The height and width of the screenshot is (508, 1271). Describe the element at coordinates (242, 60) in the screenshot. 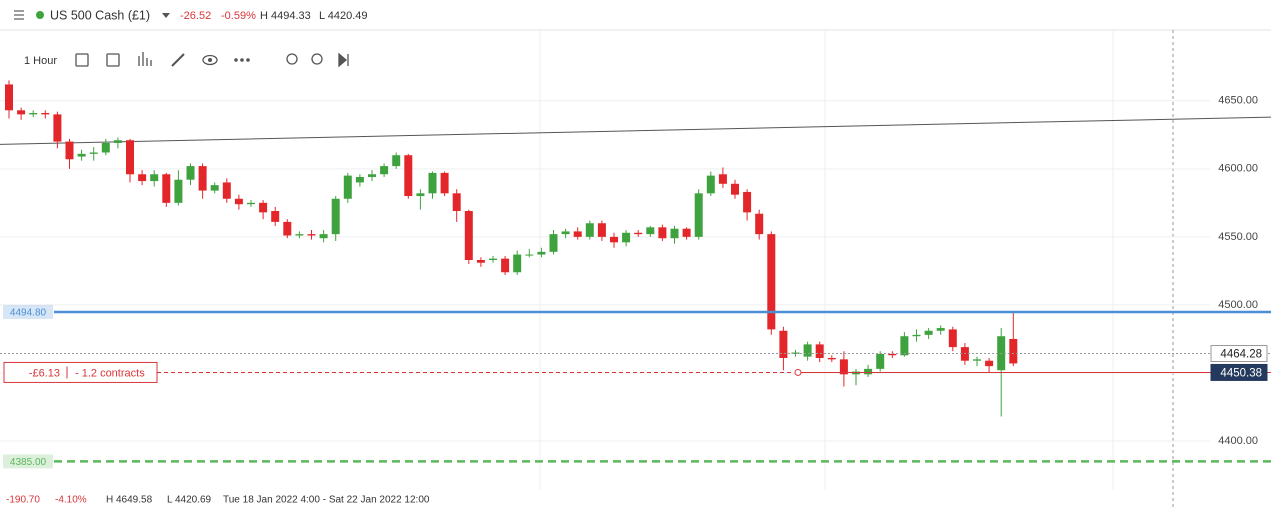

I see `more-icon` at that location.